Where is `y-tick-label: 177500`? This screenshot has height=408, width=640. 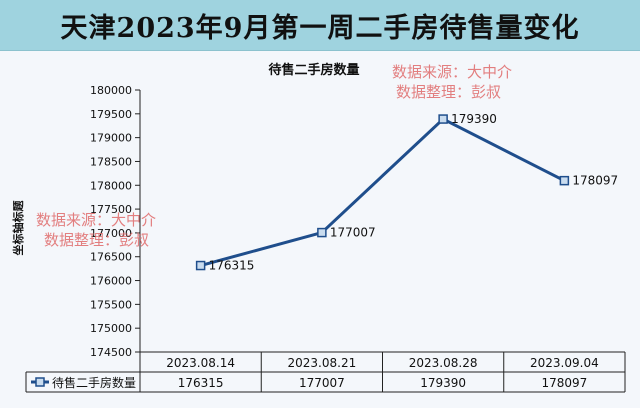 y-tick-label: 177500 is located at coordinates (111, 209).